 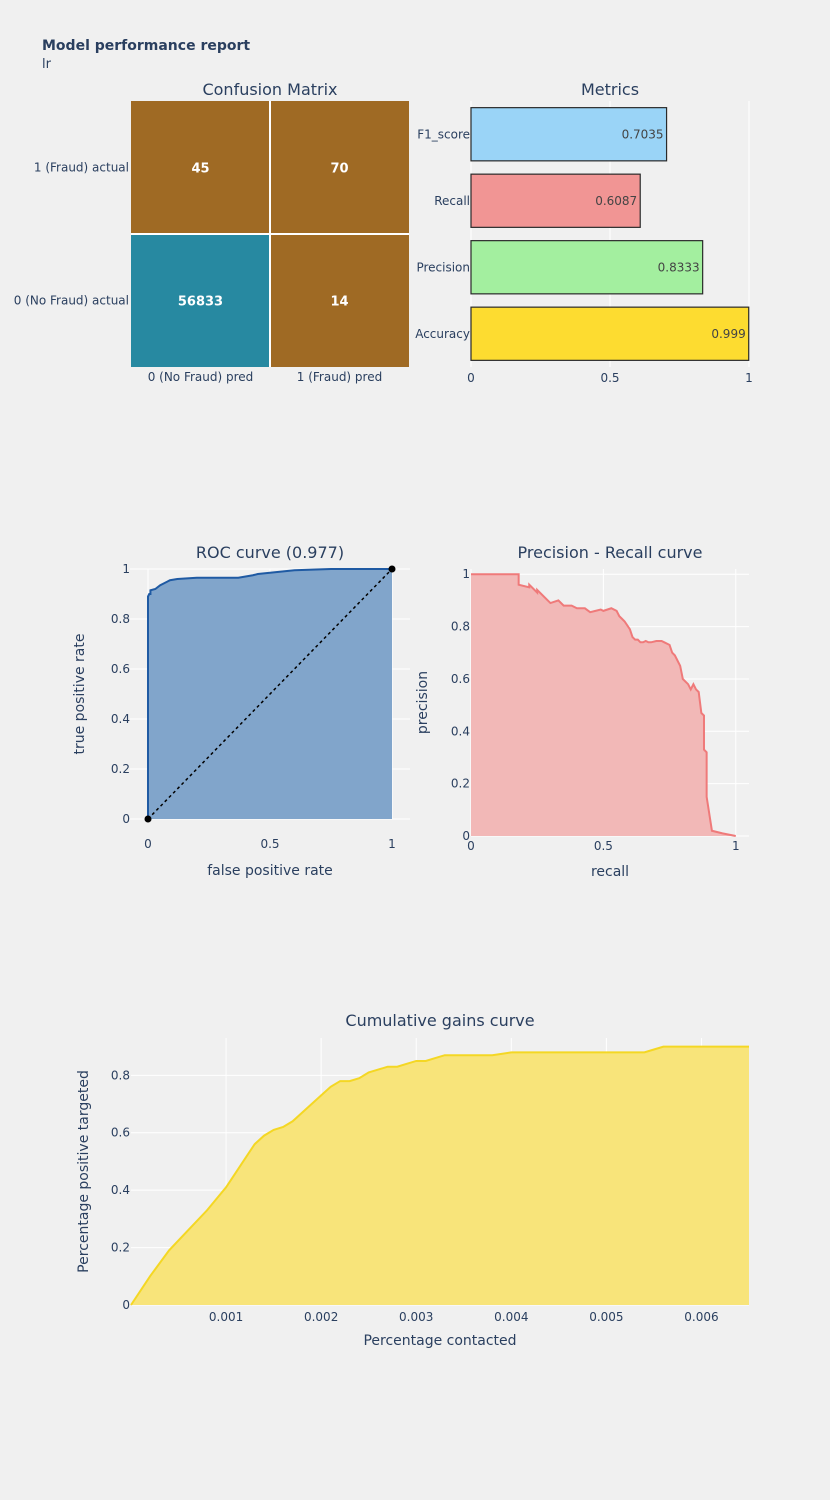 I want to click on gains-y-tick: 0.6, so click(x=120, y=1133).